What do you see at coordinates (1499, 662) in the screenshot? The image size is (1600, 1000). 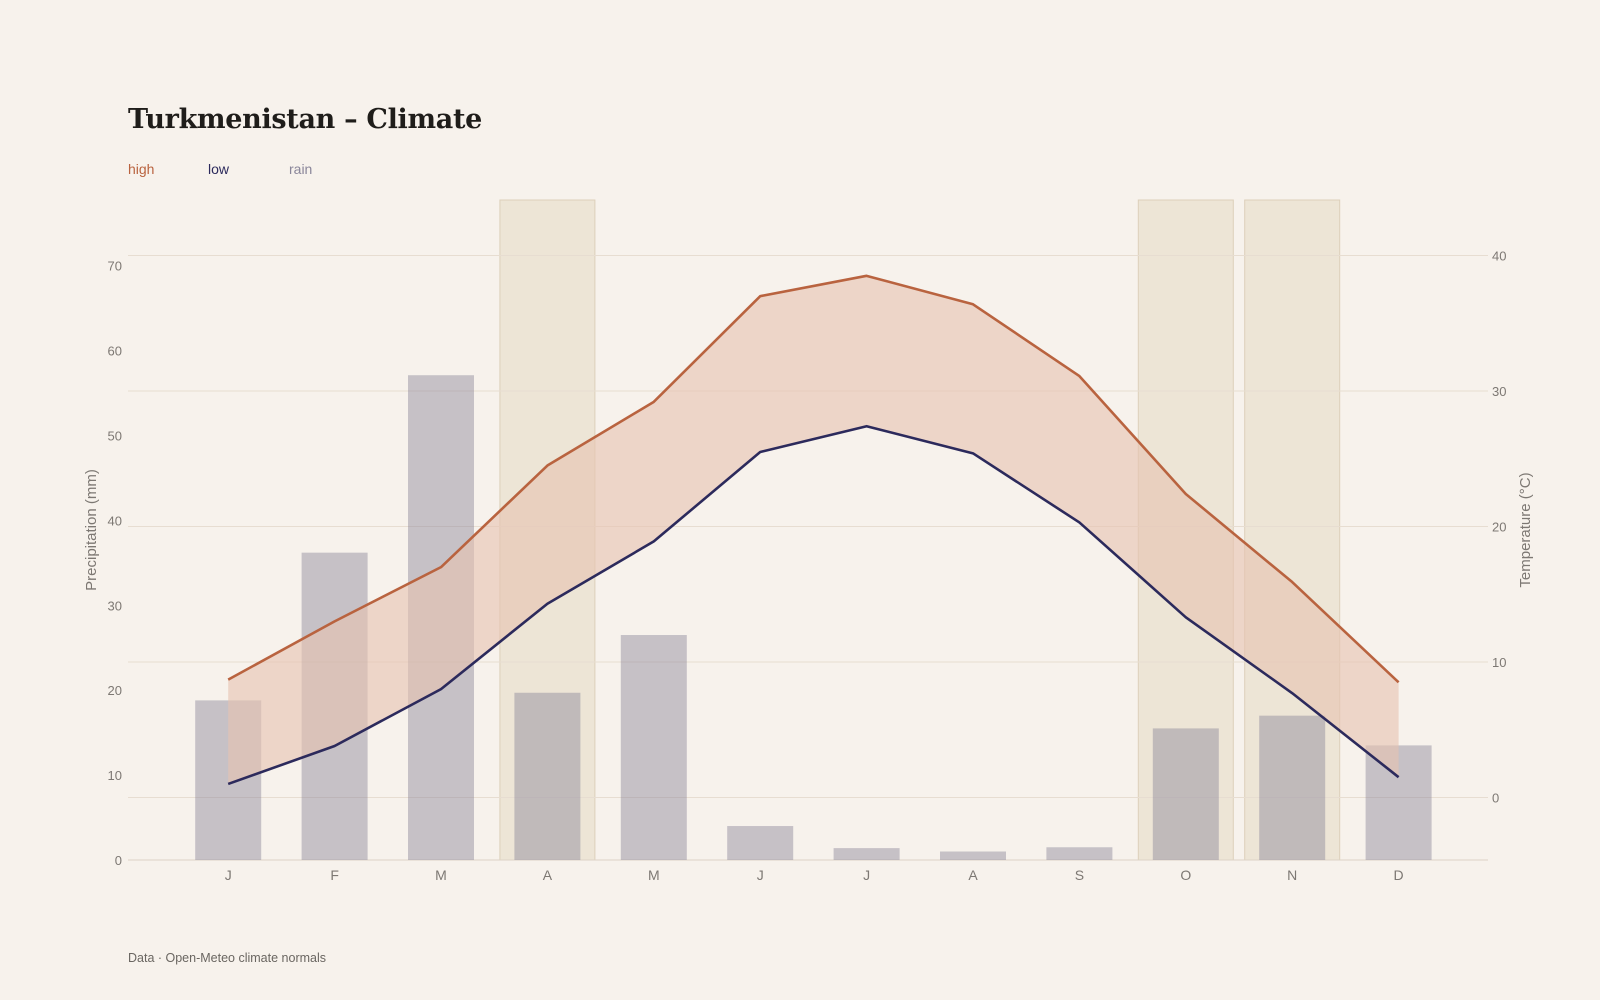 I see `right-tick-label-10: 10` at bounding box center [1499, 662].